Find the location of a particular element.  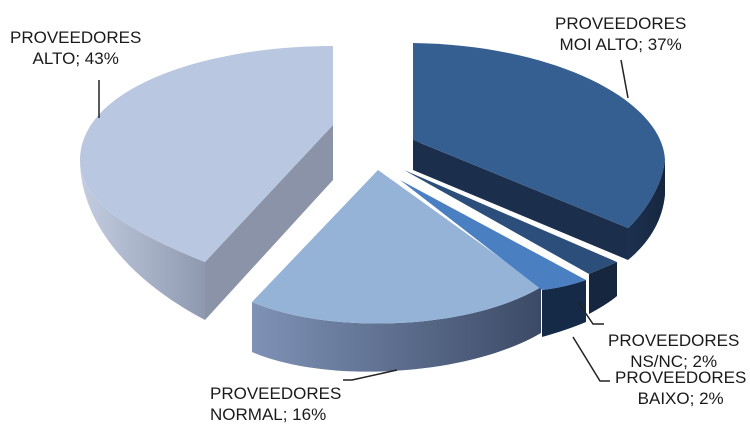

leader-line-normal is located at coordinates (370, 375).